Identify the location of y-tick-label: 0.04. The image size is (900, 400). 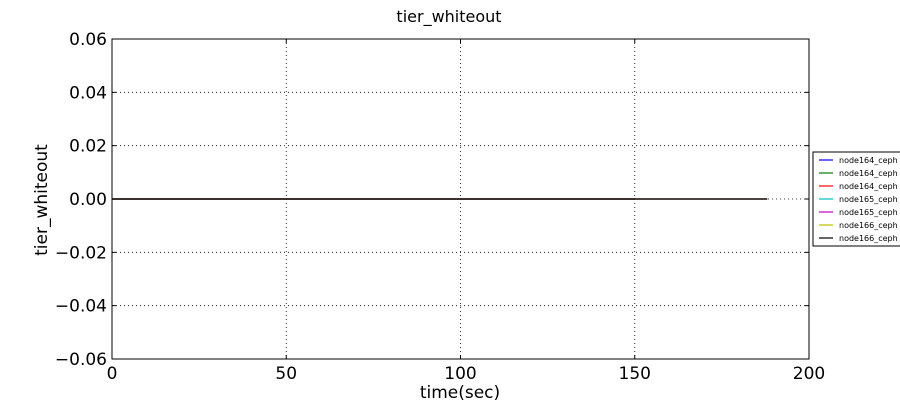
(88, 93).